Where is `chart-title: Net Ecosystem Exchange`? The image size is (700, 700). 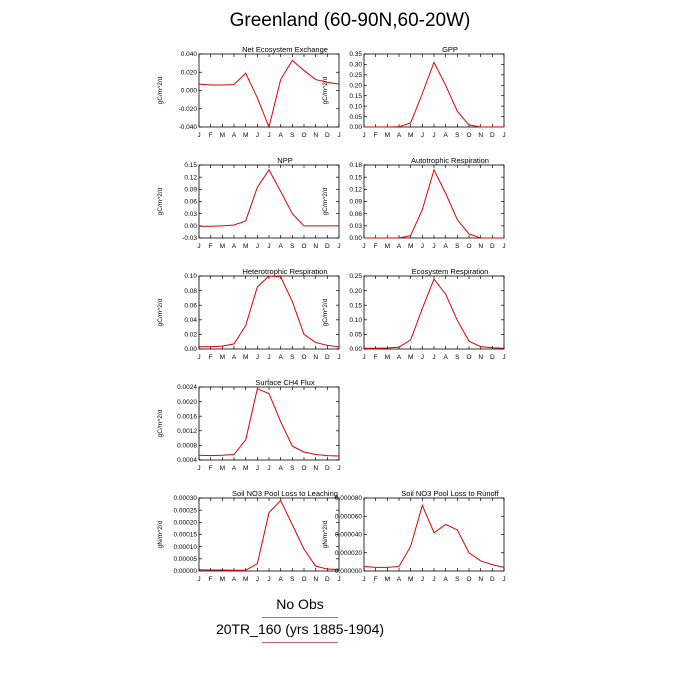 chart-title: Net Ecosystem Exchange is located at coordinates (285, 49).